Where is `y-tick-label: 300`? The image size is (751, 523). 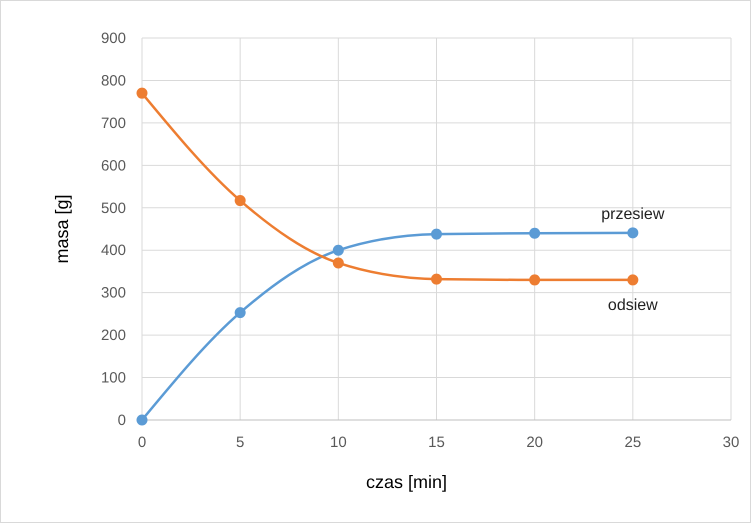
y-tick-label: 300 is located at coordinates (113, 293).